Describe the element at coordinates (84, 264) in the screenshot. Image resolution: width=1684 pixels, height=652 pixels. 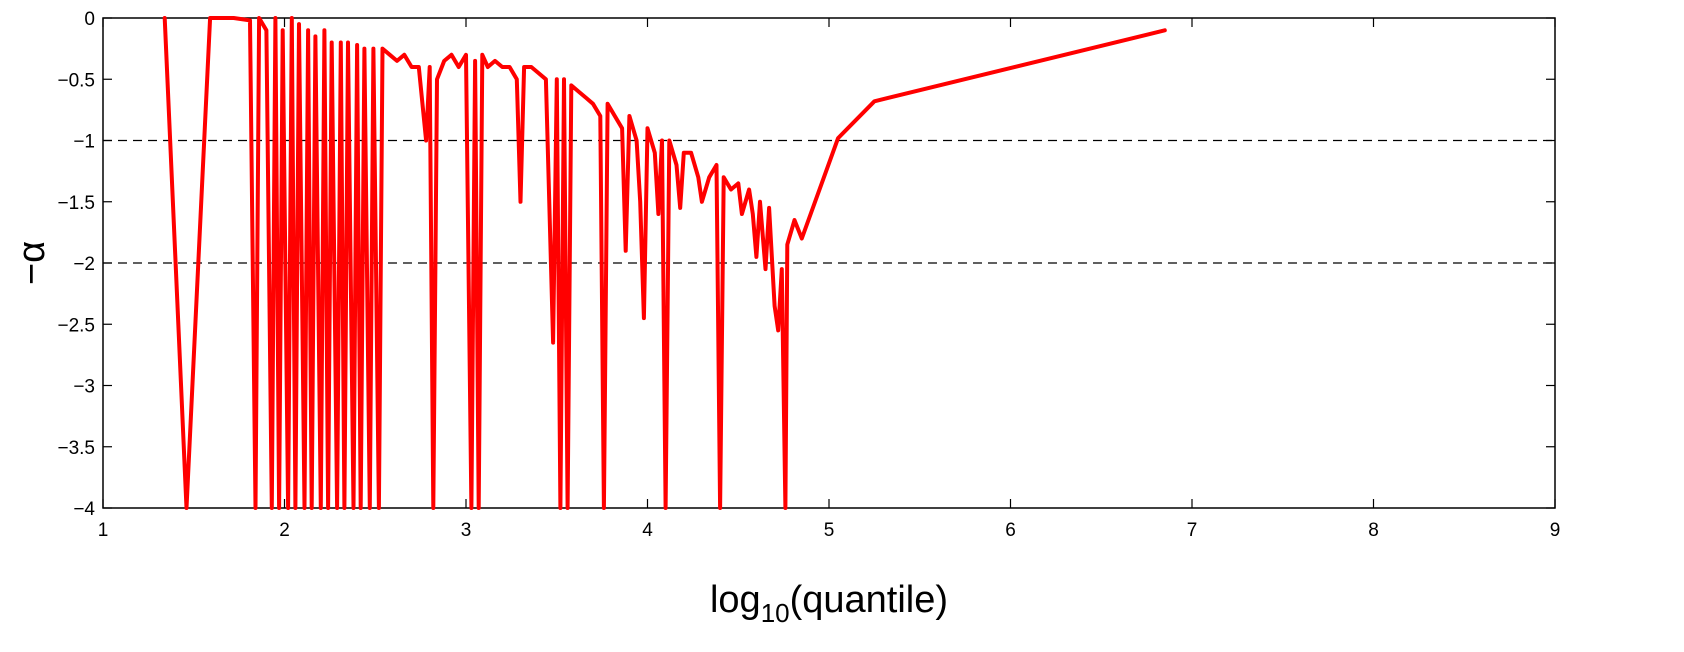
I see `y-tick-label: −2` at that location.